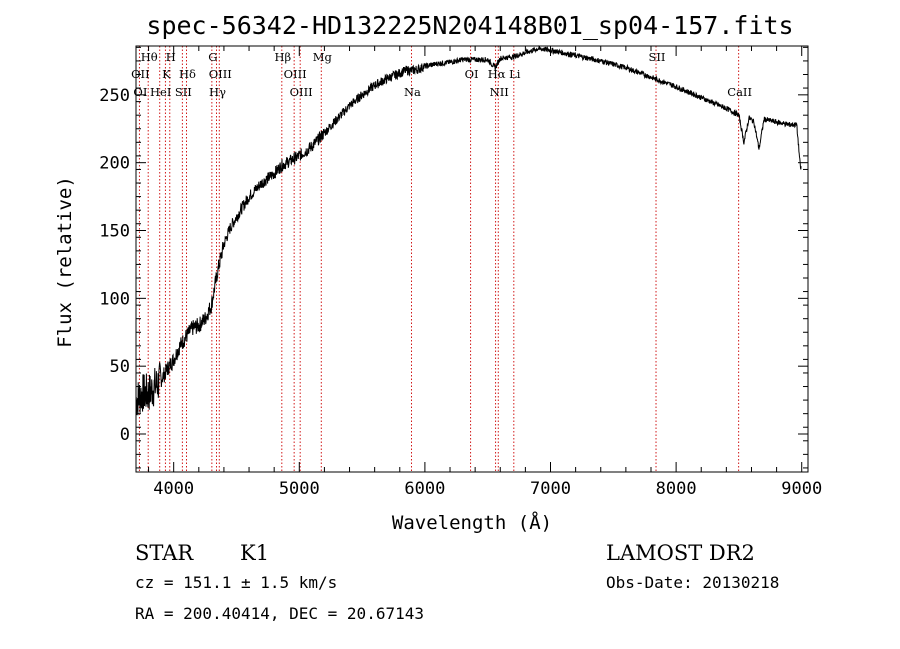 The height and width of the screenshot is (649, 900). I want to click on spectral-line-label: G, so click(212, 57).